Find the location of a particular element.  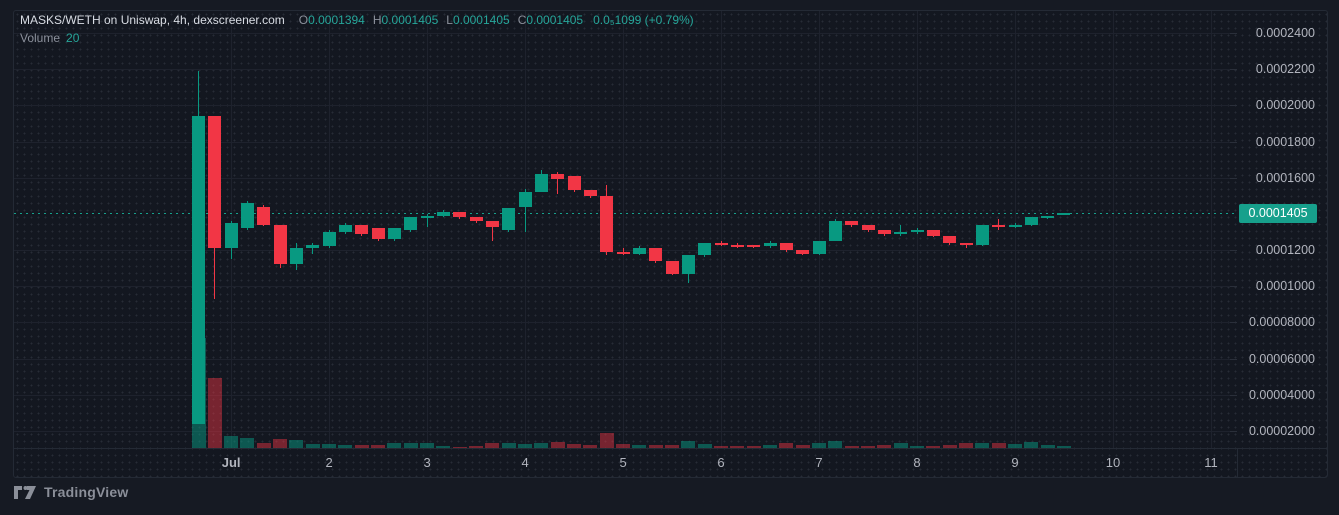

price-tick-label: 0.0001800 is located at coordinates (1285, 141).